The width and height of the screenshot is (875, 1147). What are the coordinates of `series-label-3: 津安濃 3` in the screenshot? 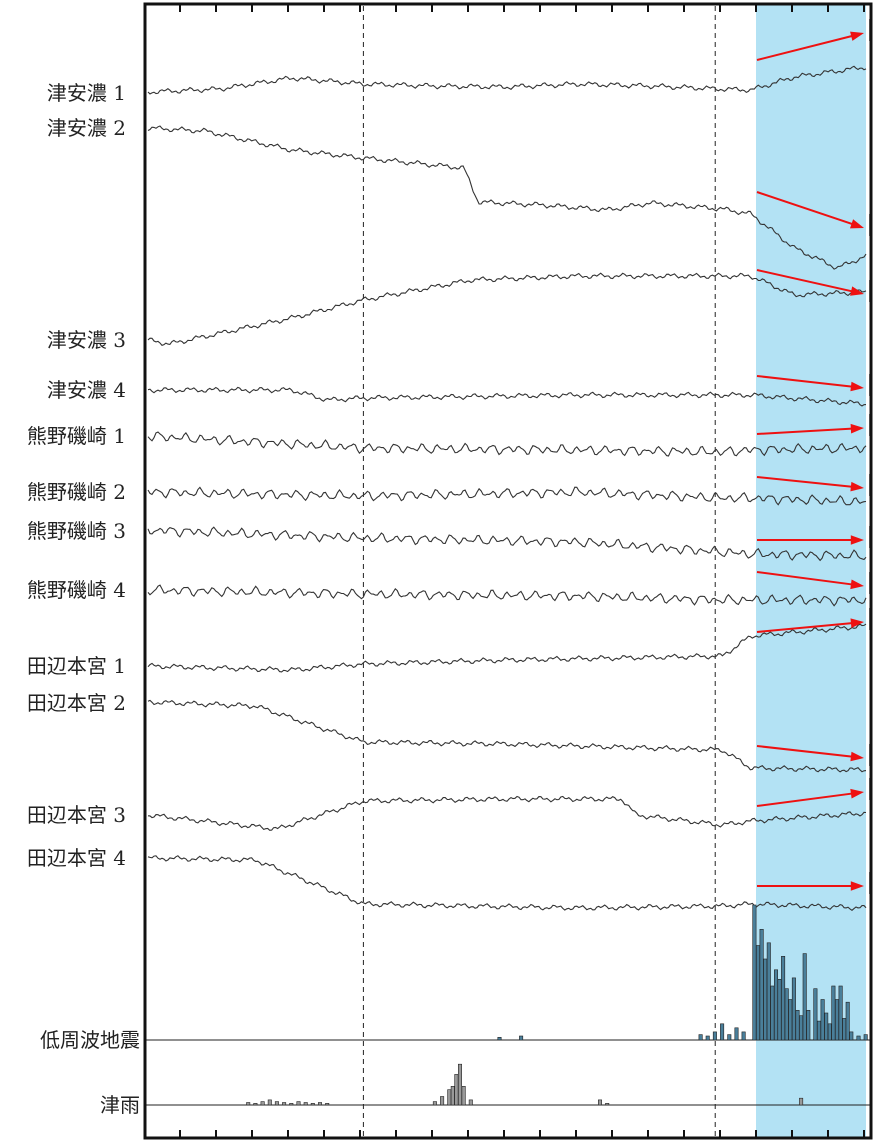 It's located at (86, 340).